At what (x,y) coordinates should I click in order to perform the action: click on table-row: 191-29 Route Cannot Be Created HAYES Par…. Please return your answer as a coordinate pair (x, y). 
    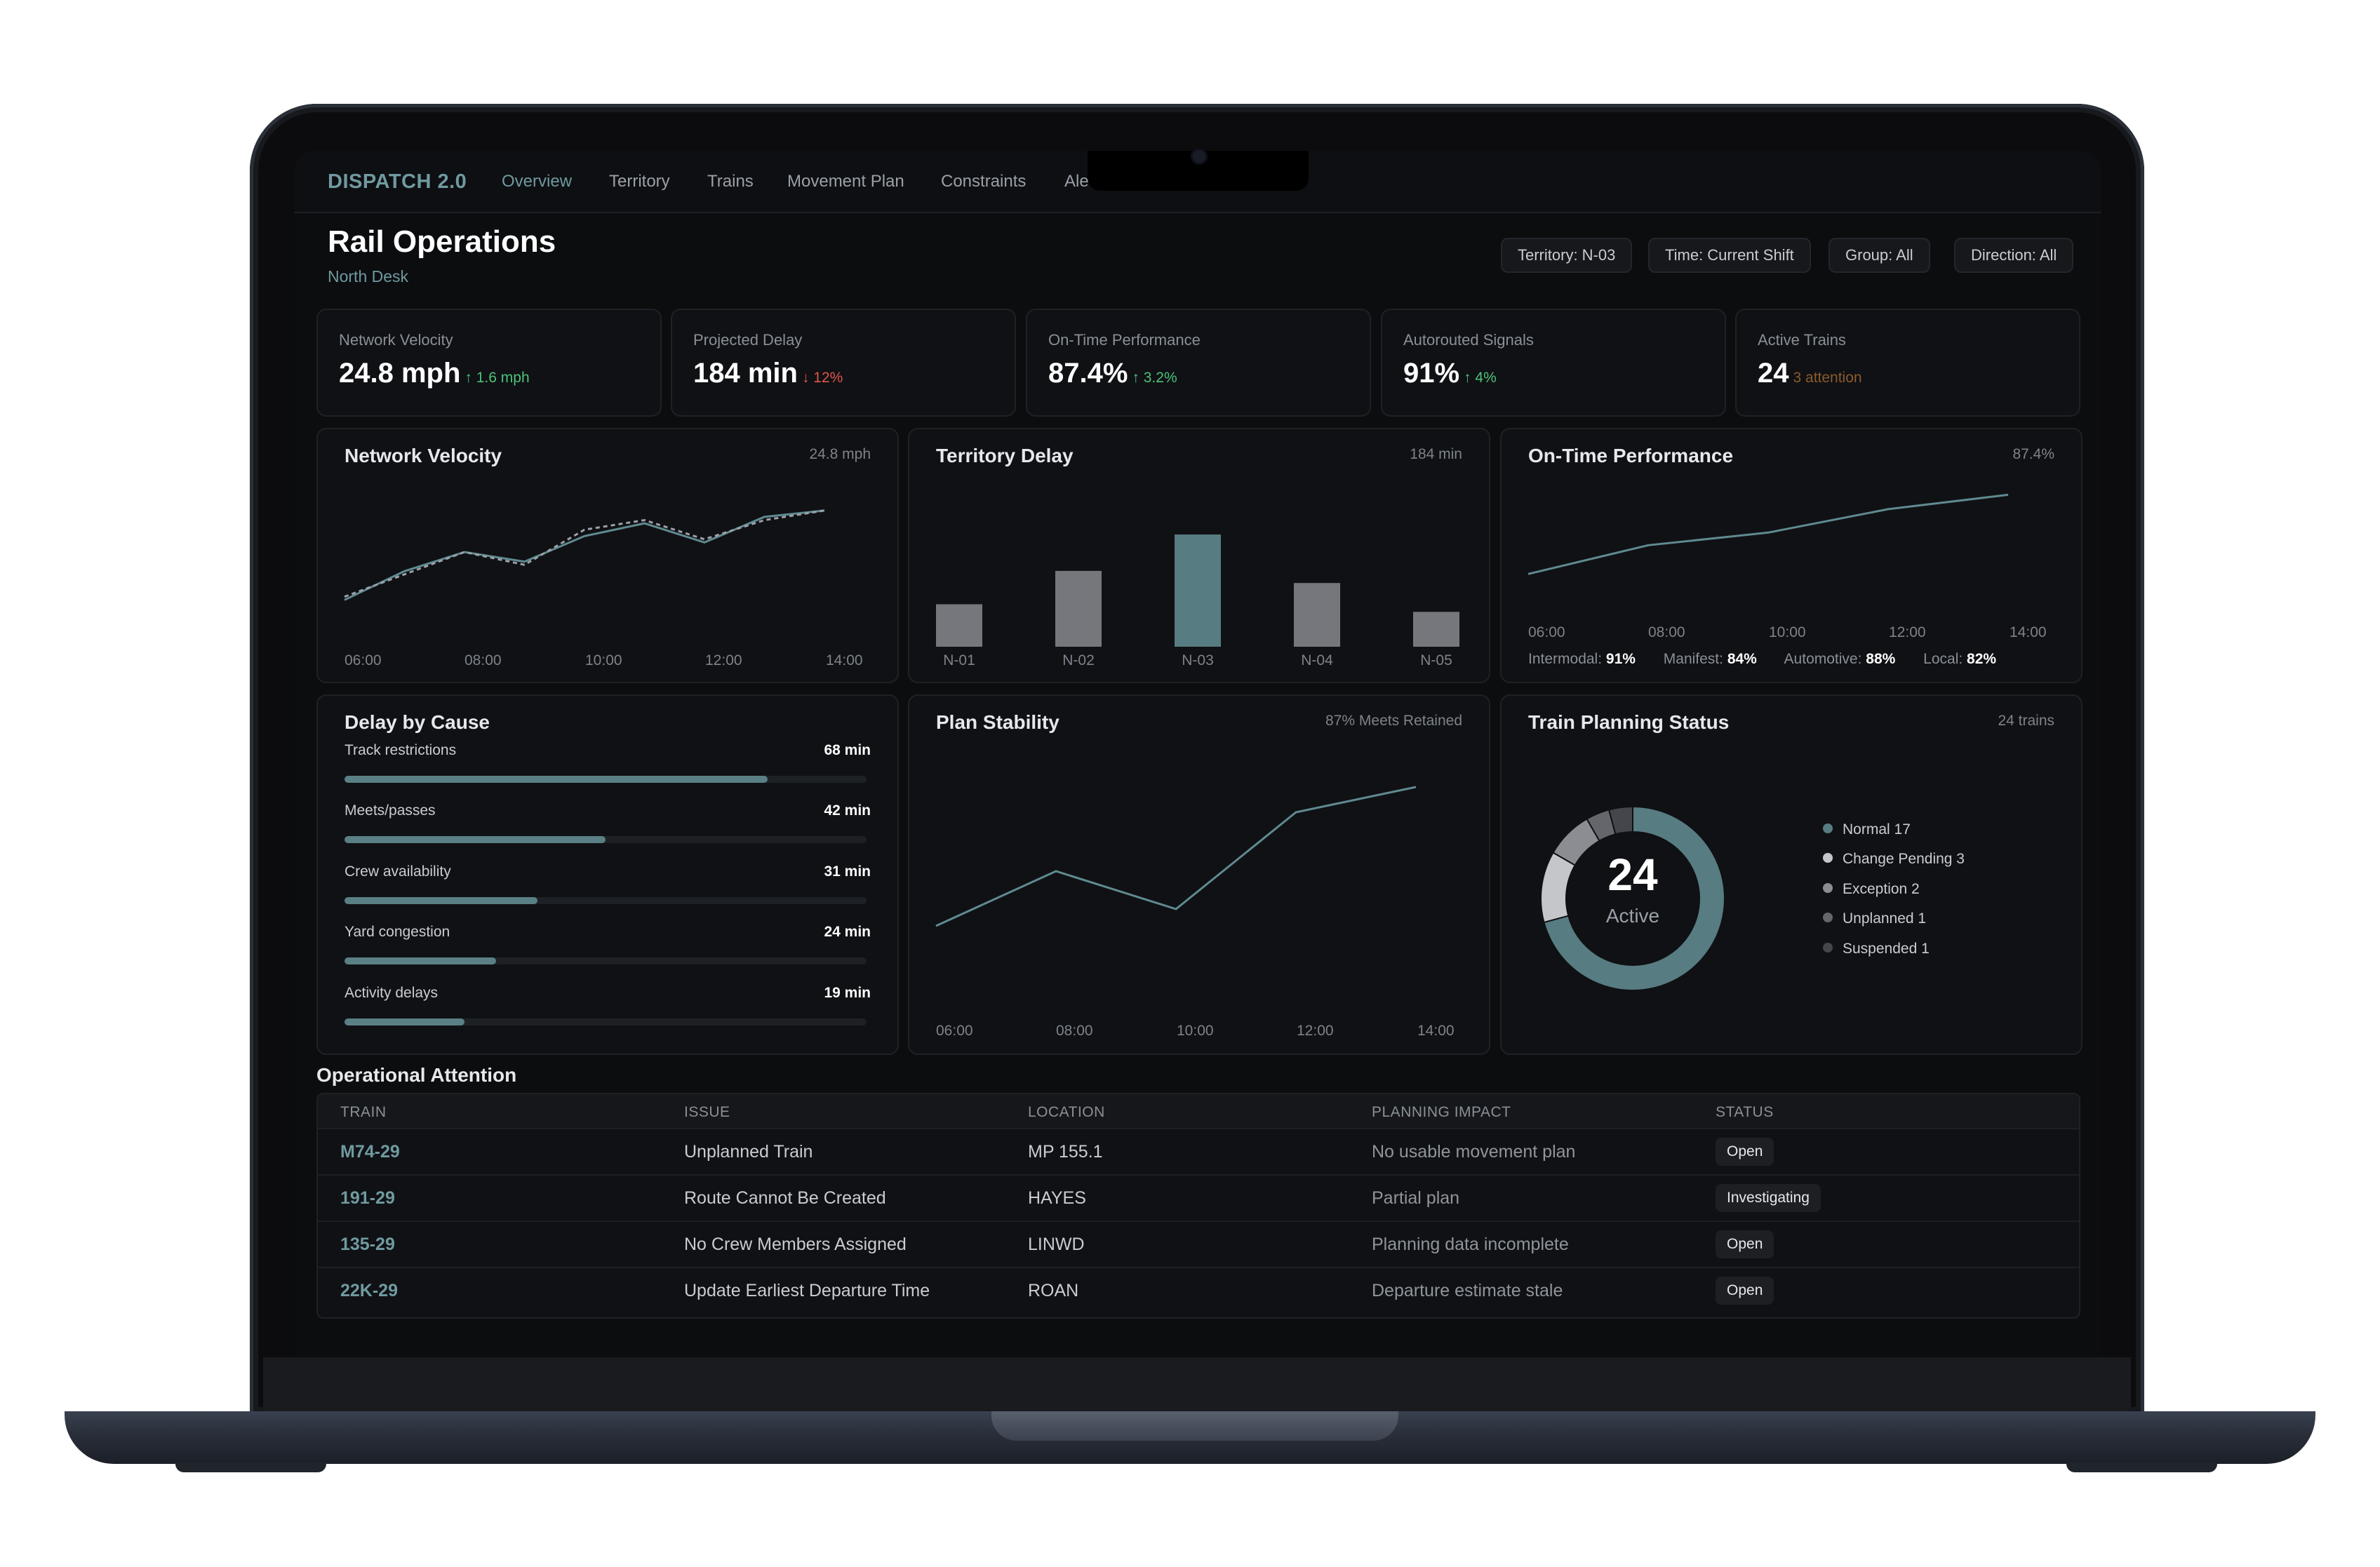
    Looking at the image, I should click on (1199, 1198).